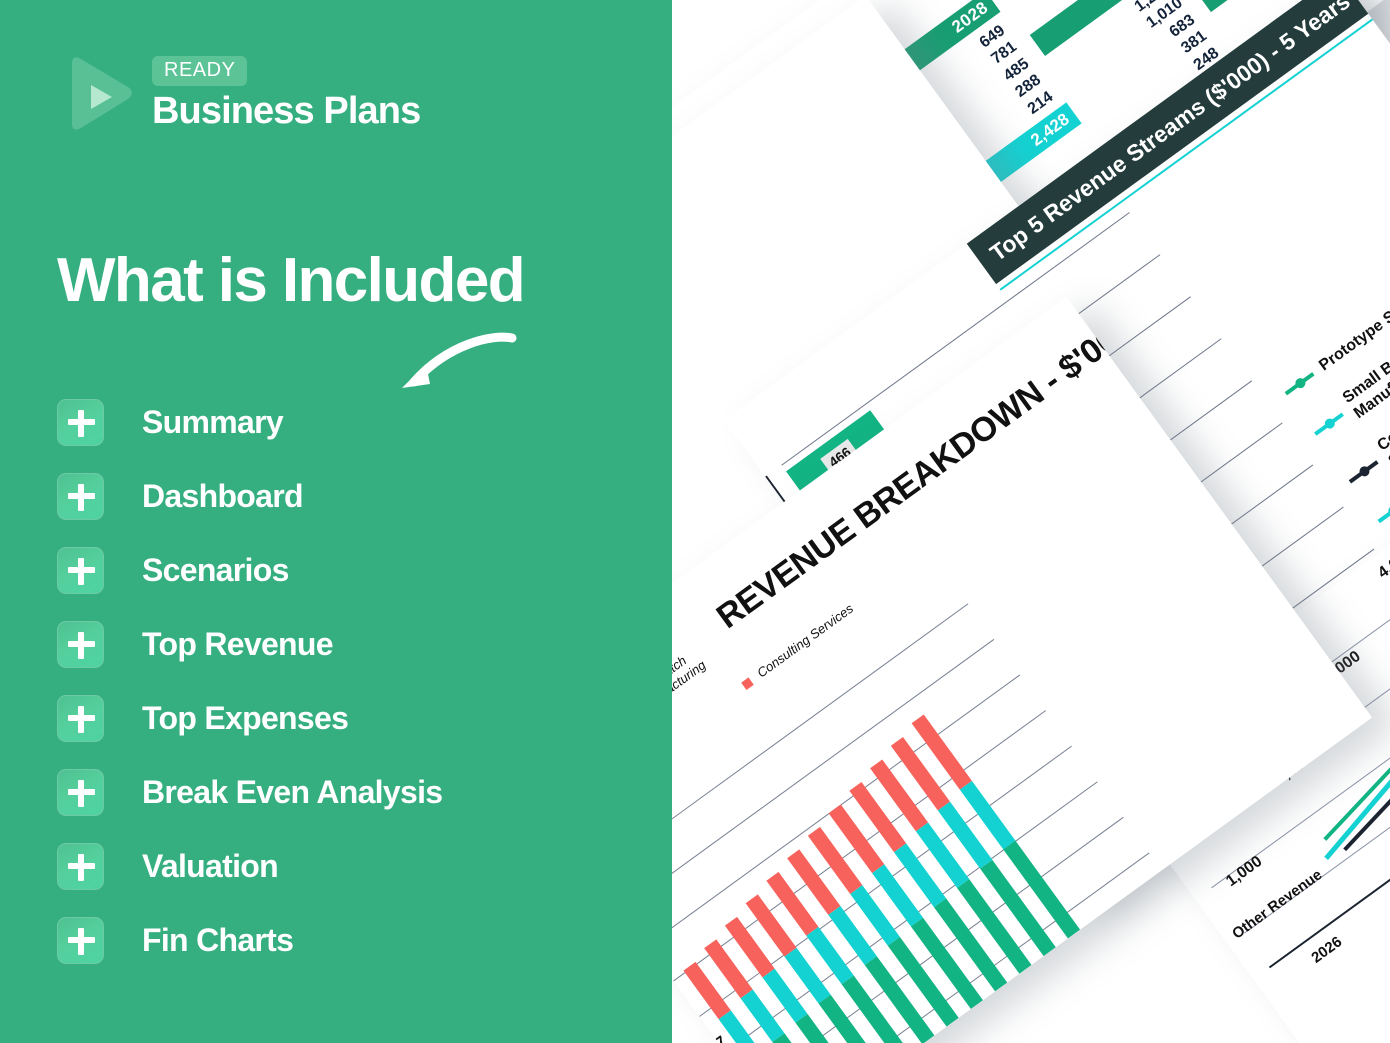 This screenshot has width=1390, height=1043. Describe the element at coordinates (337, 570) in the screenshot. I see `list-item: Scenarios` at that location.